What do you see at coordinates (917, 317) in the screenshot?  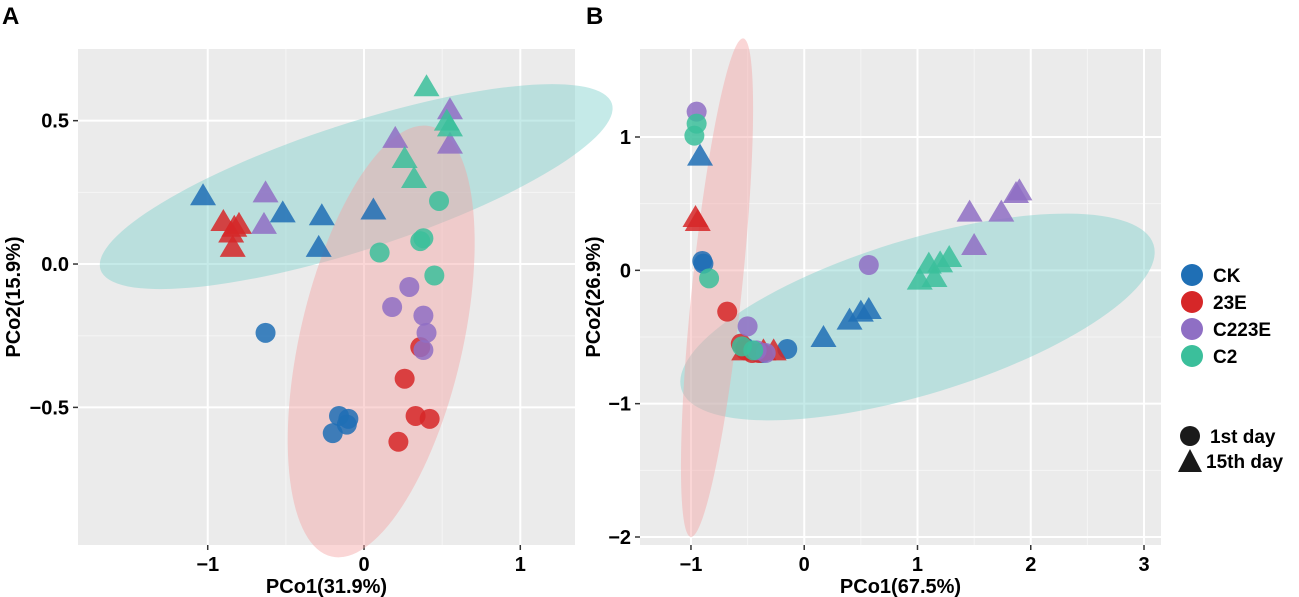 I see `confidence-ellipse-c2` at bounding box center [917, 317].